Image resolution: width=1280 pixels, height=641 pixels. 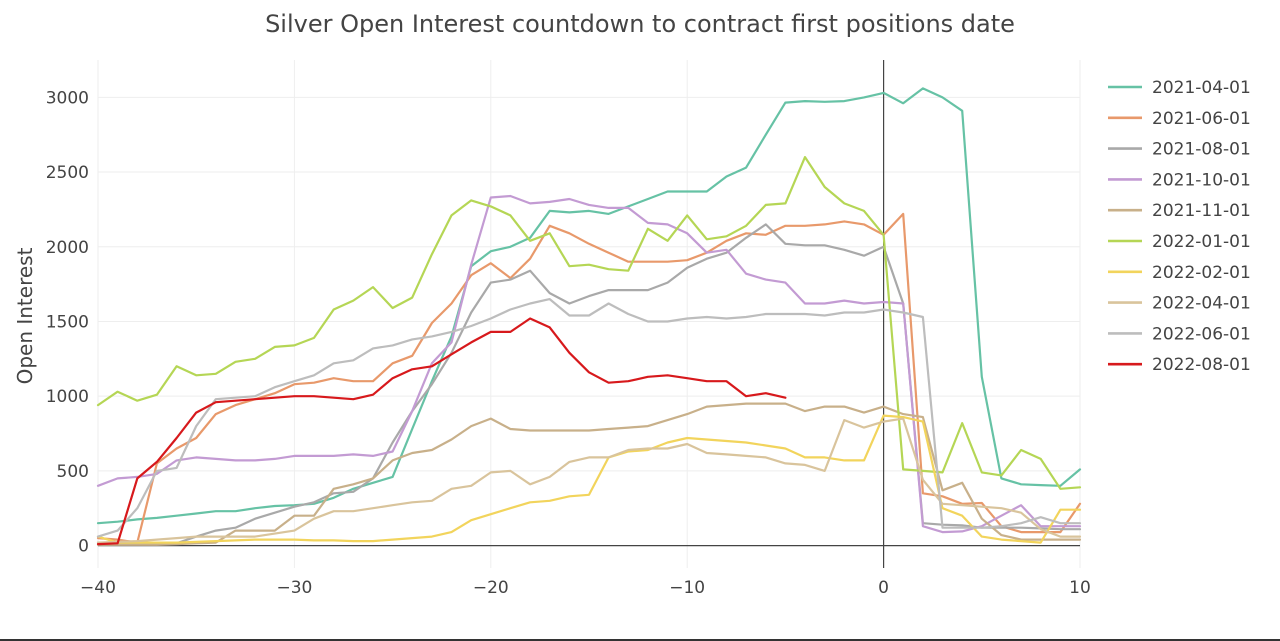 I want to click on legend-item-2022-04-01: 2022-04-01, so click(x=1179, y=304).